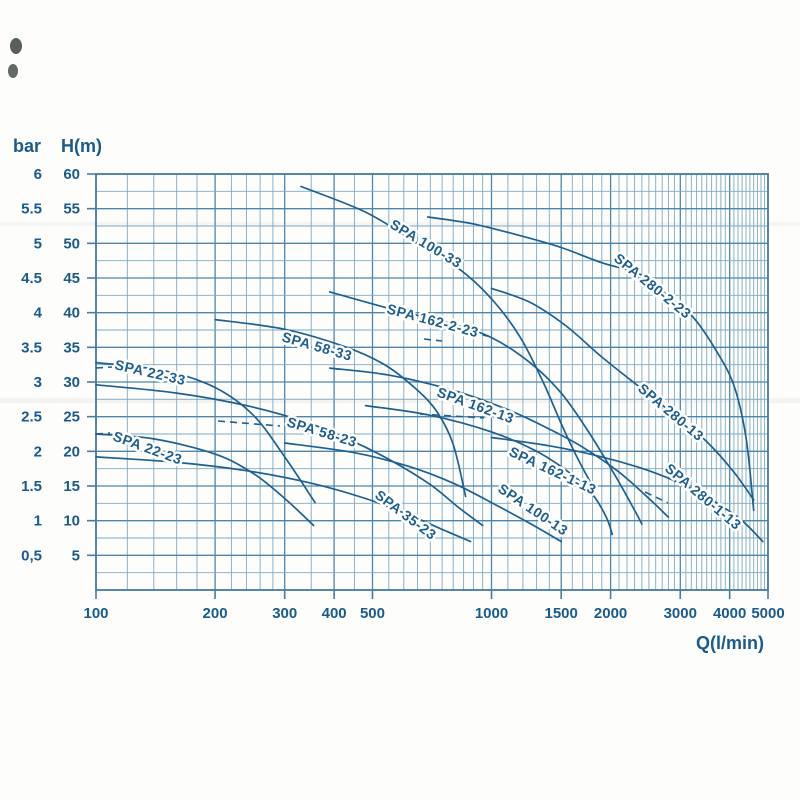 Image resolution: width=800 pixels, height=800 pixels. Describe the element at coordinates (31, 347) in the screenshot. I see `y-tick-label-bar: 3.5` at that location.